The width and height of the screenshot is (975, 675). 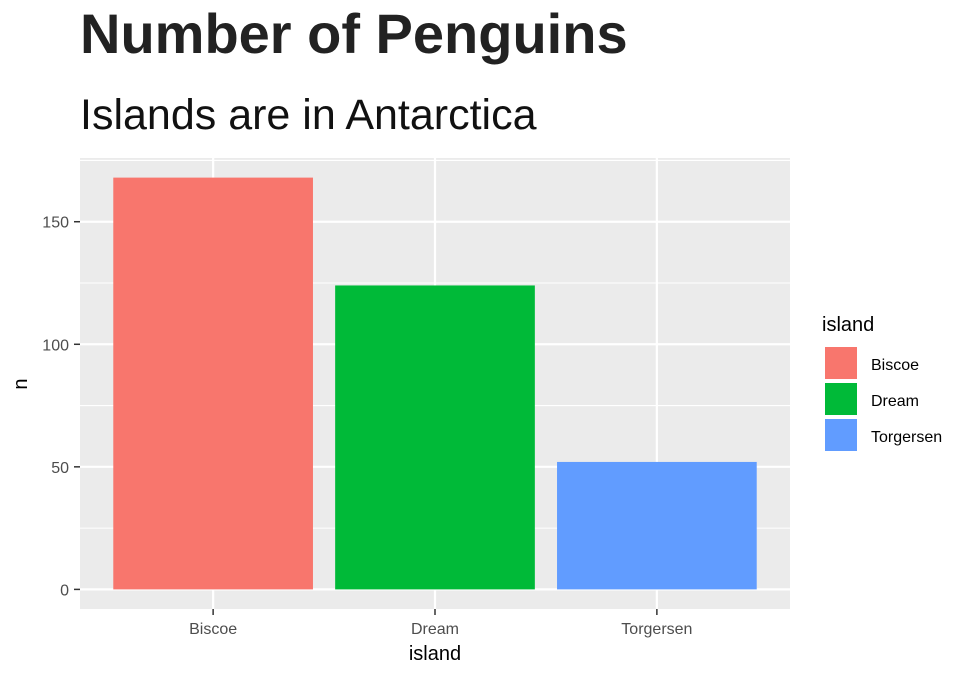 What do you see at coordinates (308, 115) in the screenshot?
I see `chart-subtitle: Islands are in Antarctica` at bounding box center [308, 115].